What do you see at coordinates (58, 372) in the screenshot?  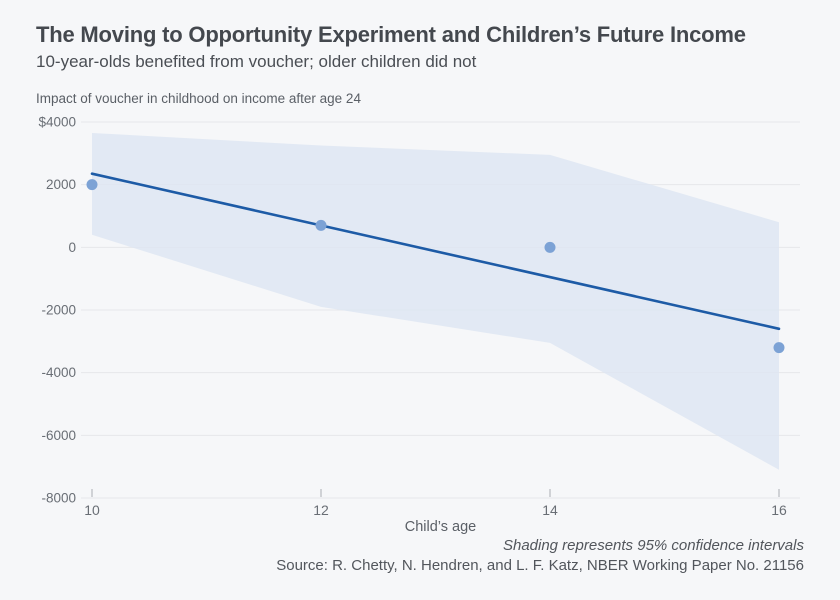 I see `y-tick-label: -4000` at bounding box center [58, 372].